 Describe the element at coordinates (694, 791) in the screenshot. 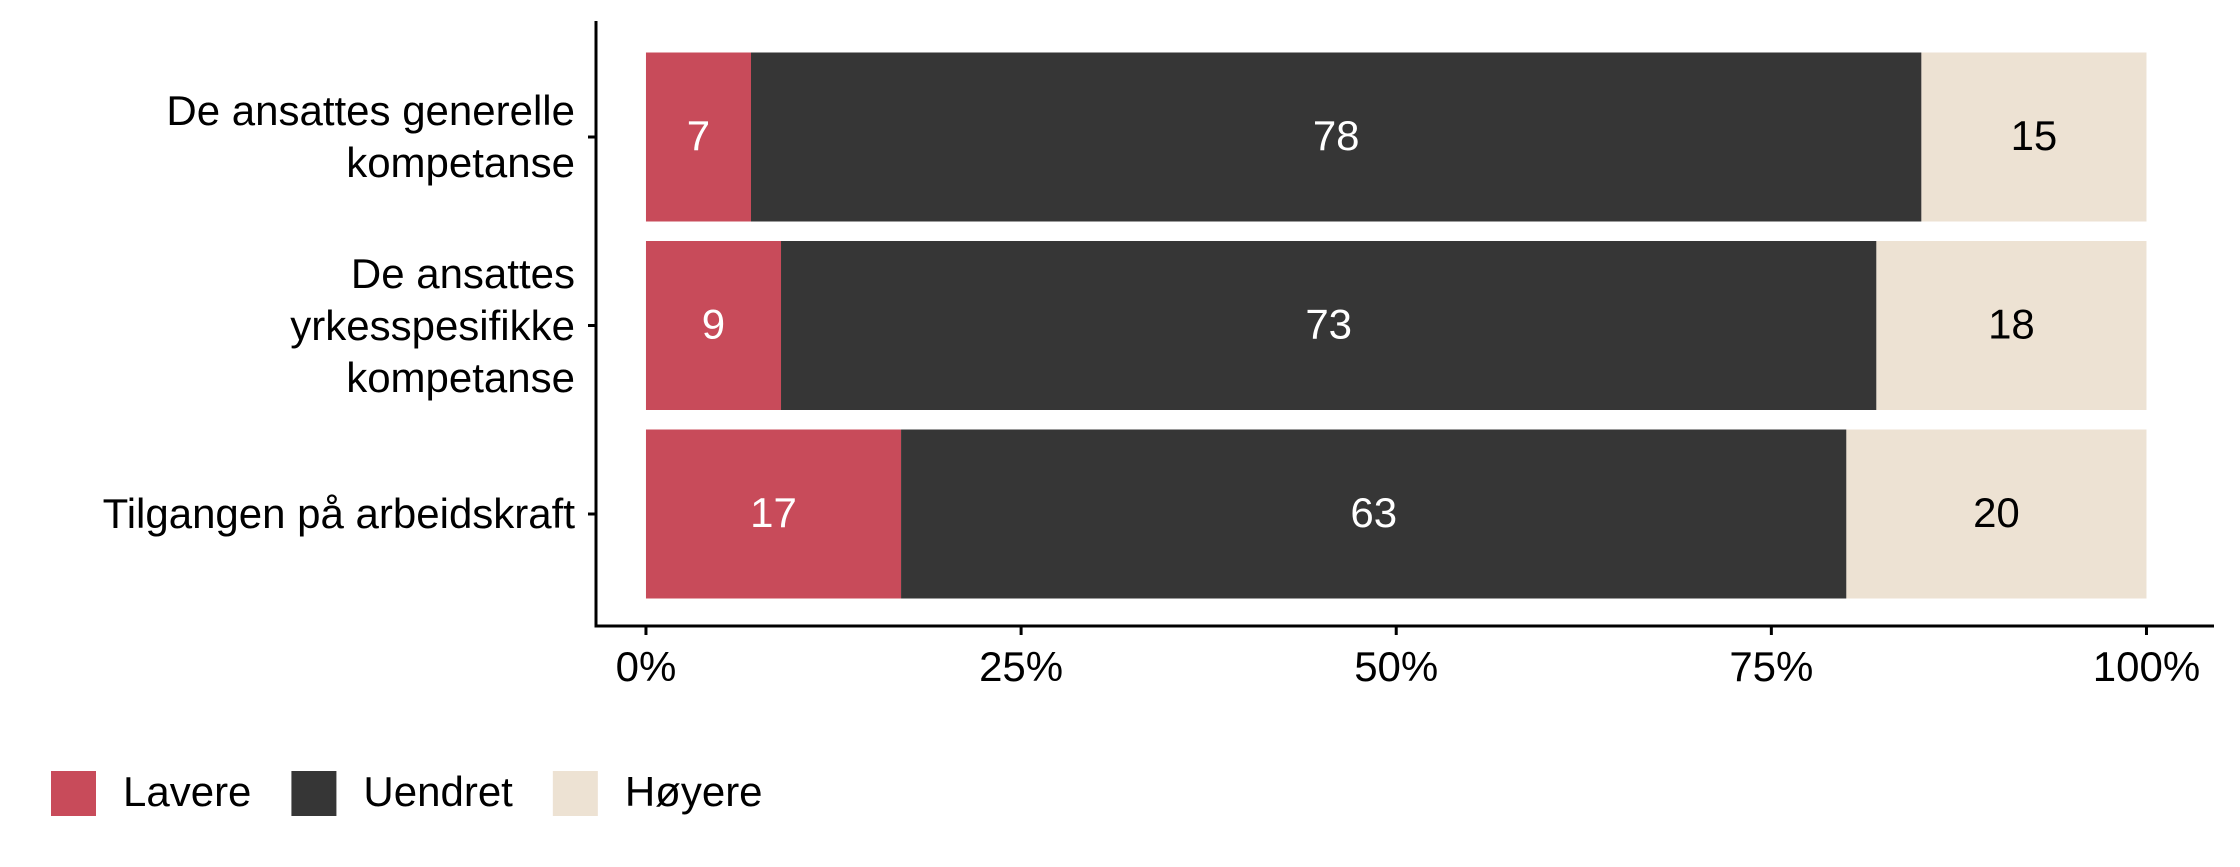

I see `legend-label: Høyere` at that location.